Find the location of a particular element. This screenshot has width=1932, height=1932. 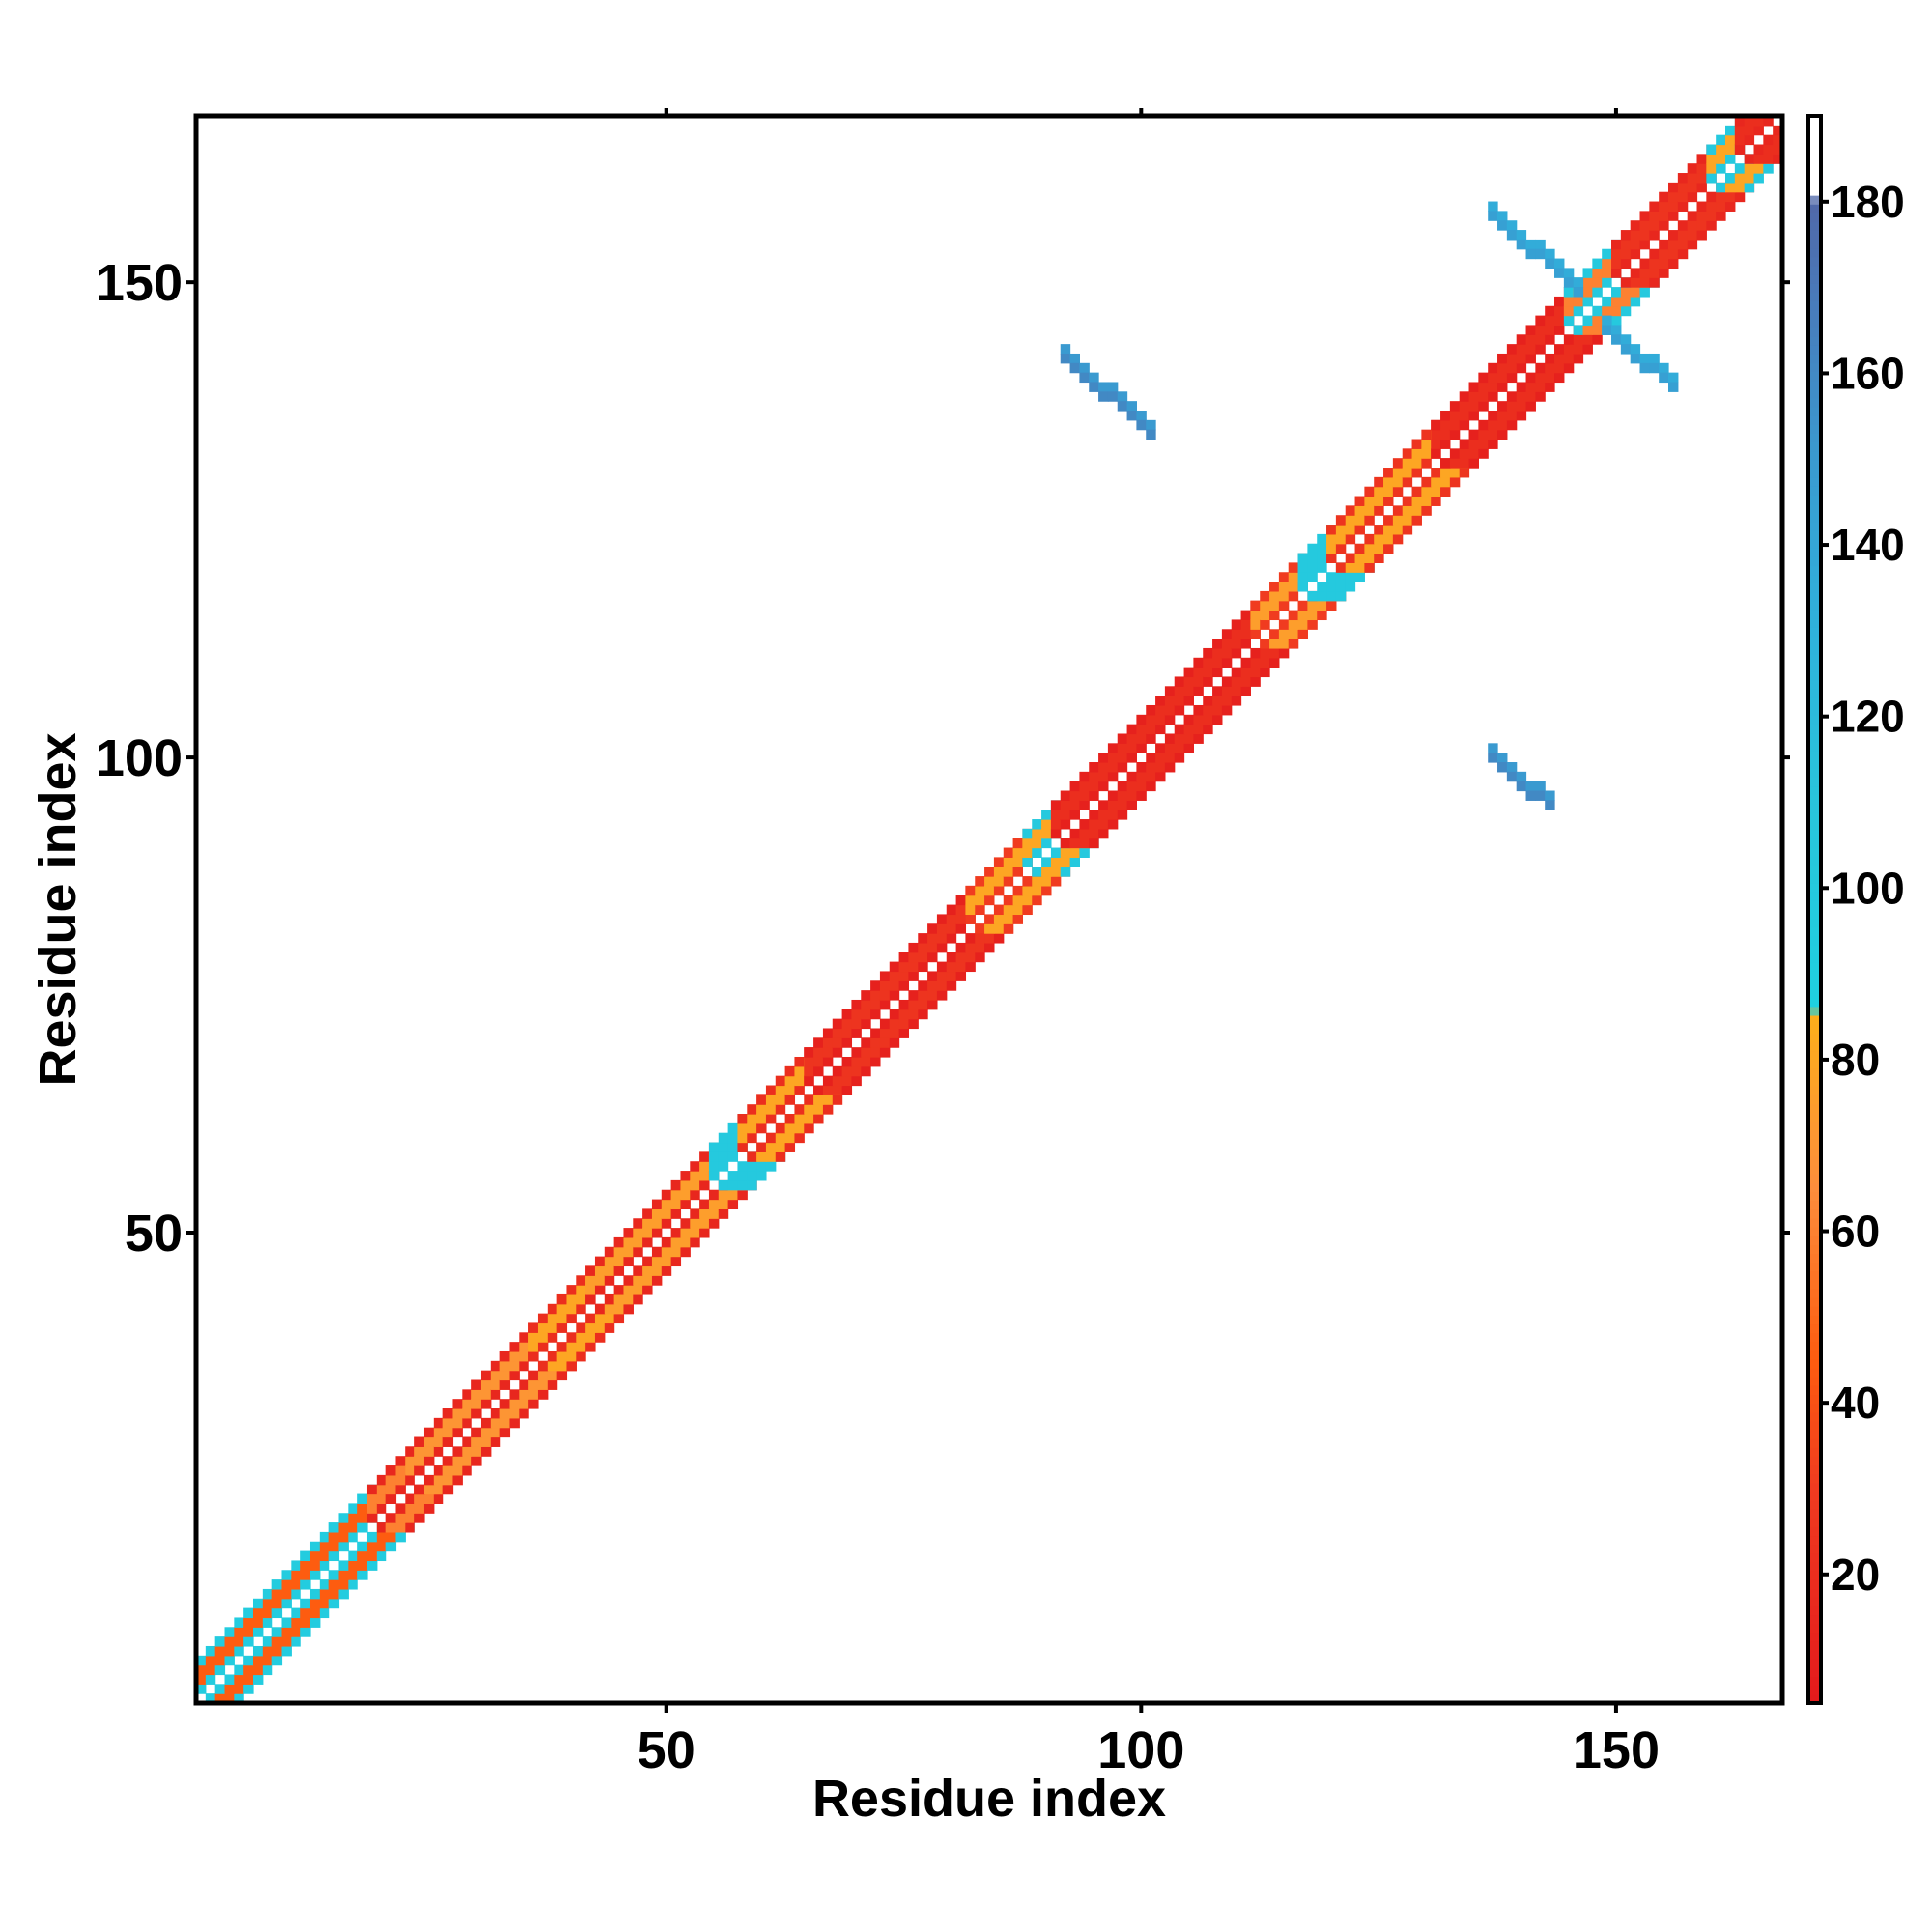

antiparallel-lower-cell is located at coordinates (1626, 349).